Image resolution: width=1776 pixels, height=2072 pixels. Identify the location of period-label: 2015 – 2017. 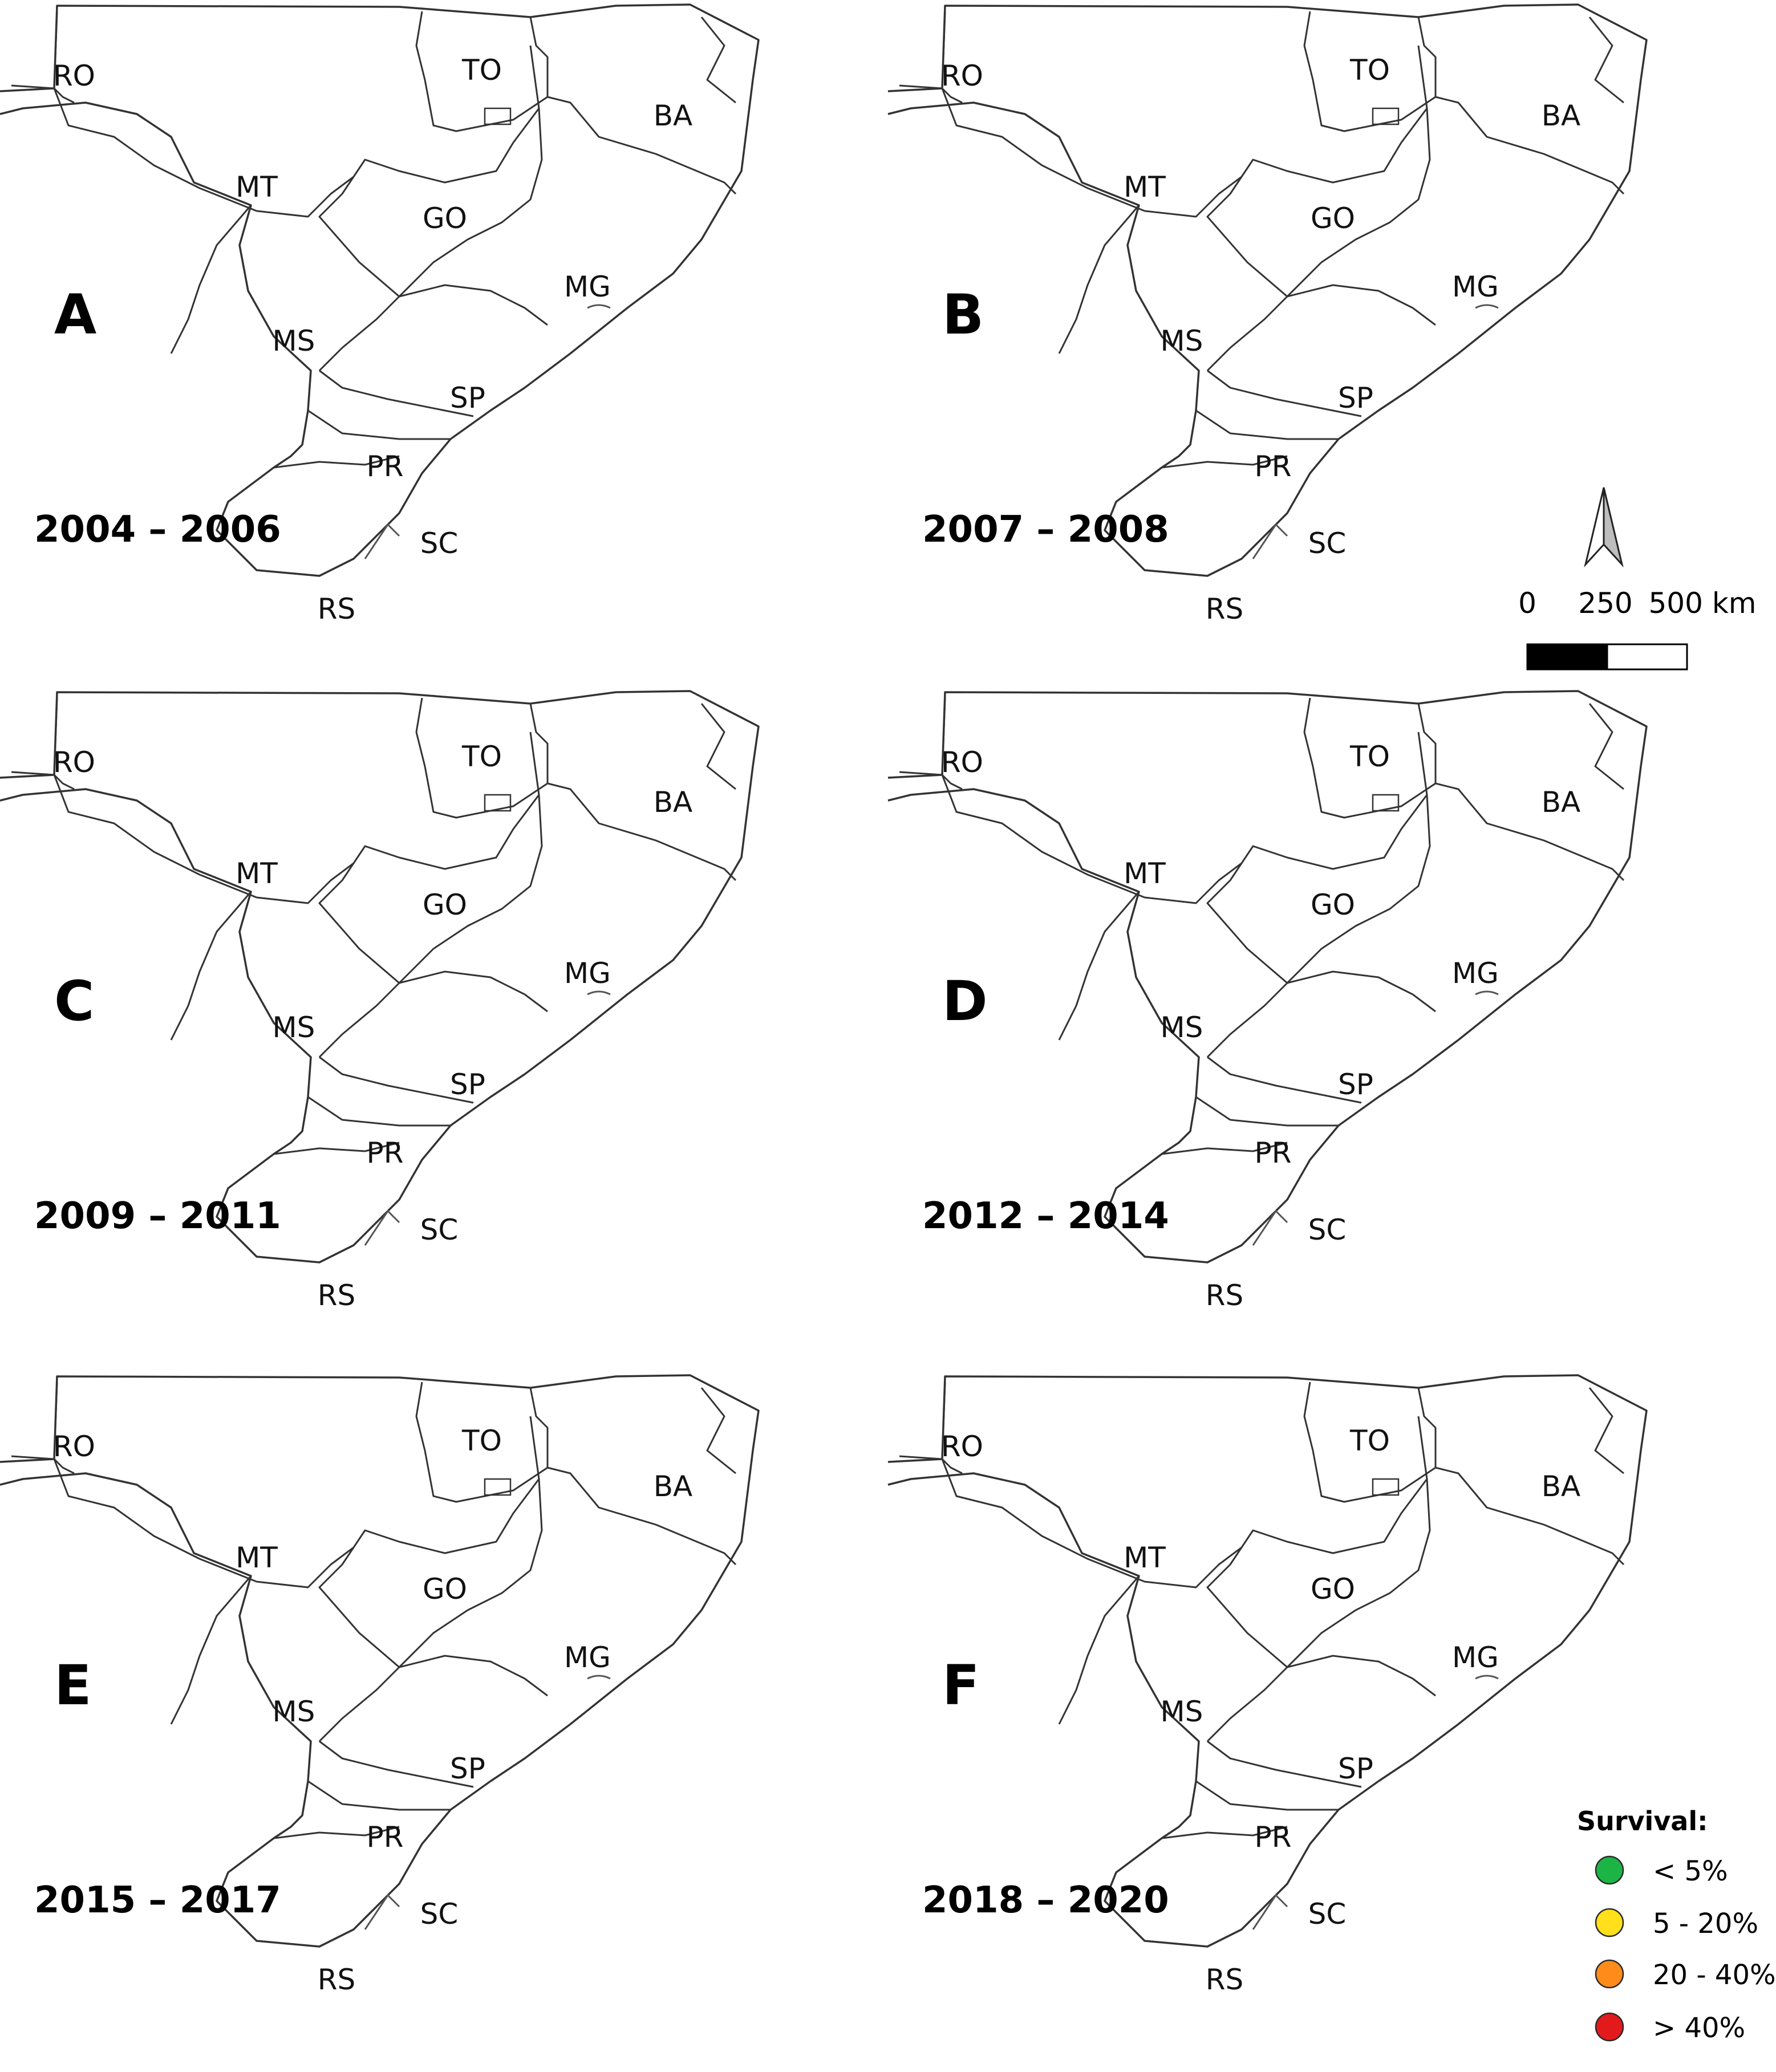
(157, 1900).